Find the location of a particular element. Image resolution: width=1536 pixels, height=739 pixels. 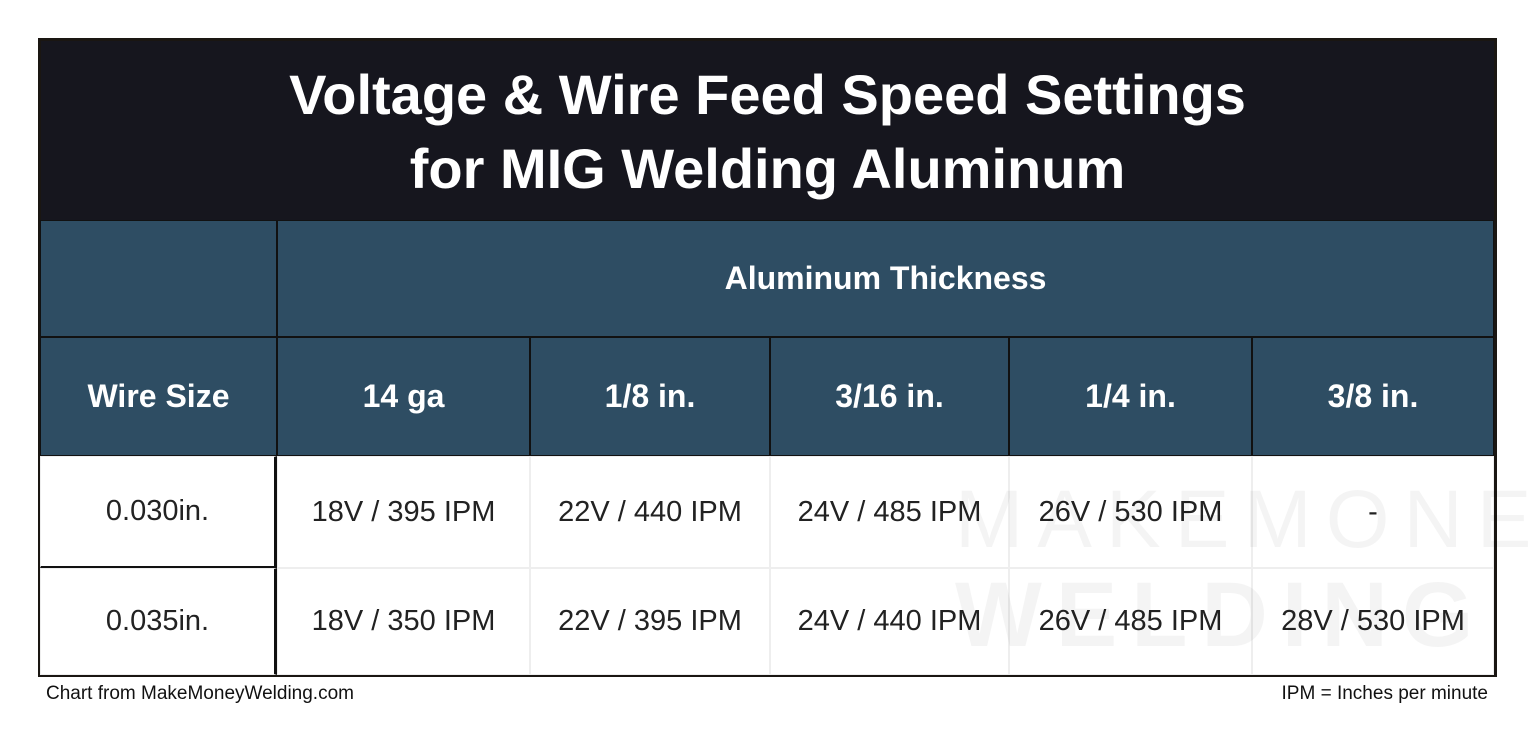

table-cell: 26V / 485 IPM is located at coordinates (1130, 621).